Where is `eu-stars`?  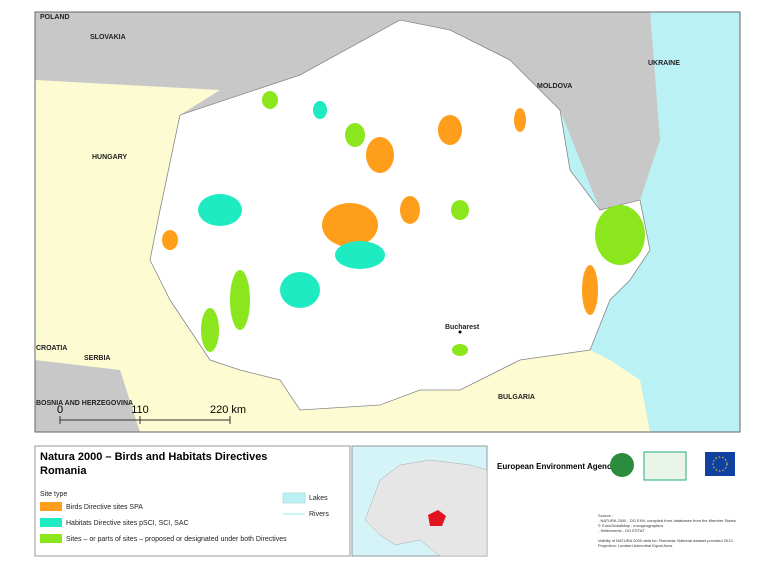 eu-stars is located at coordinates (720, 464).